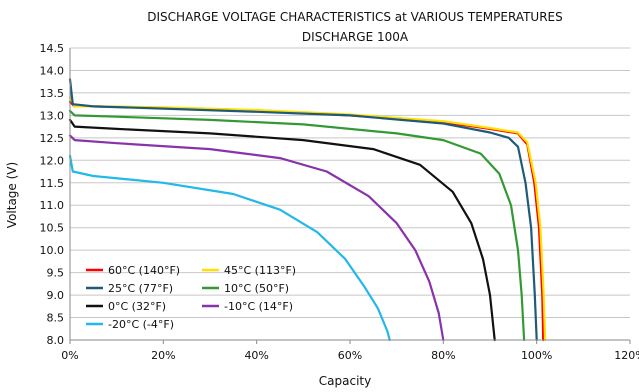  What do you see at coordinates (144, 270) in the screenshot?
I see `legend-label: 60°C (140°F)` at bounding box center [144, 270].